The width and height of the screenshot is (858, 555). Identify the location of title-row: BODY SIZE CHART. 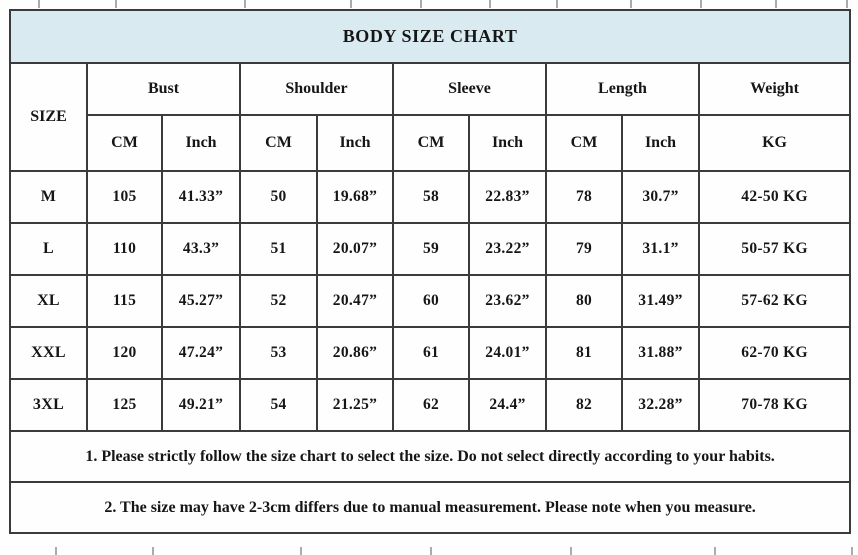
(430, 36).